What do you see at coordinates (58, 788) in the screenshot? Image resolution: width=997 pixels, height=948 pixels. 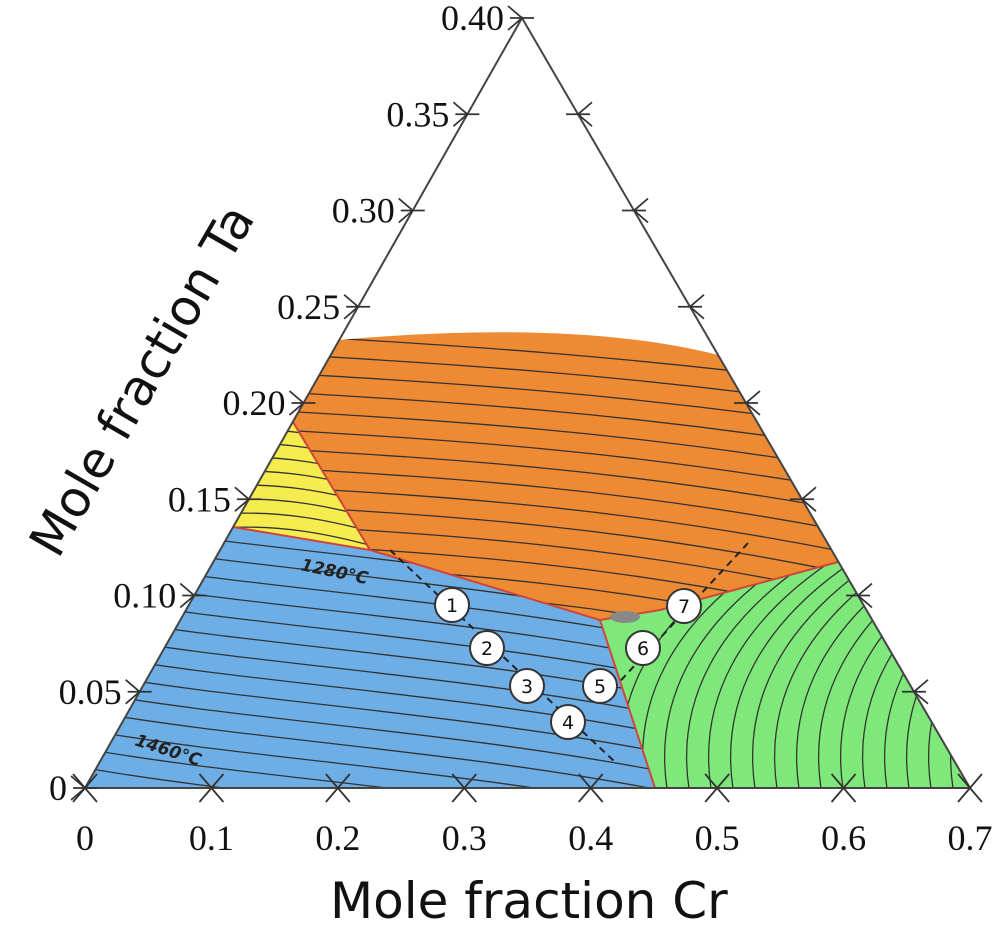 I see `left-tick-label: 0` at bounding box center [58, 788].